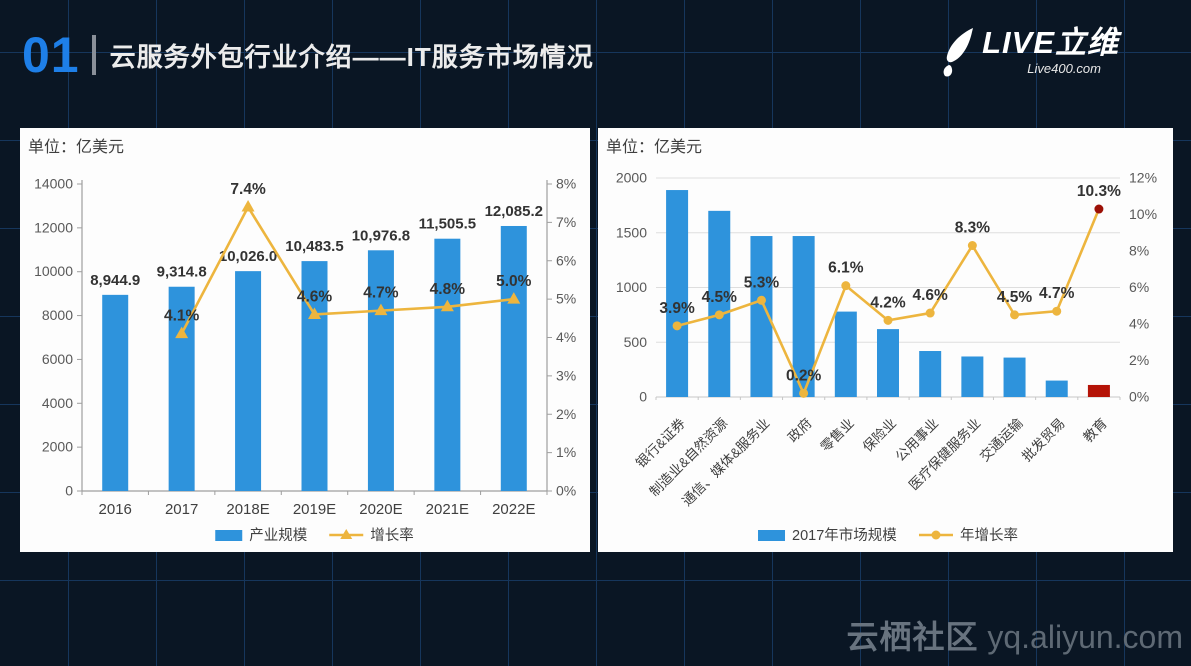 This screenshot has height=666, width=1191. I want to click on svg-text: 5.3%, so click(762, 282).